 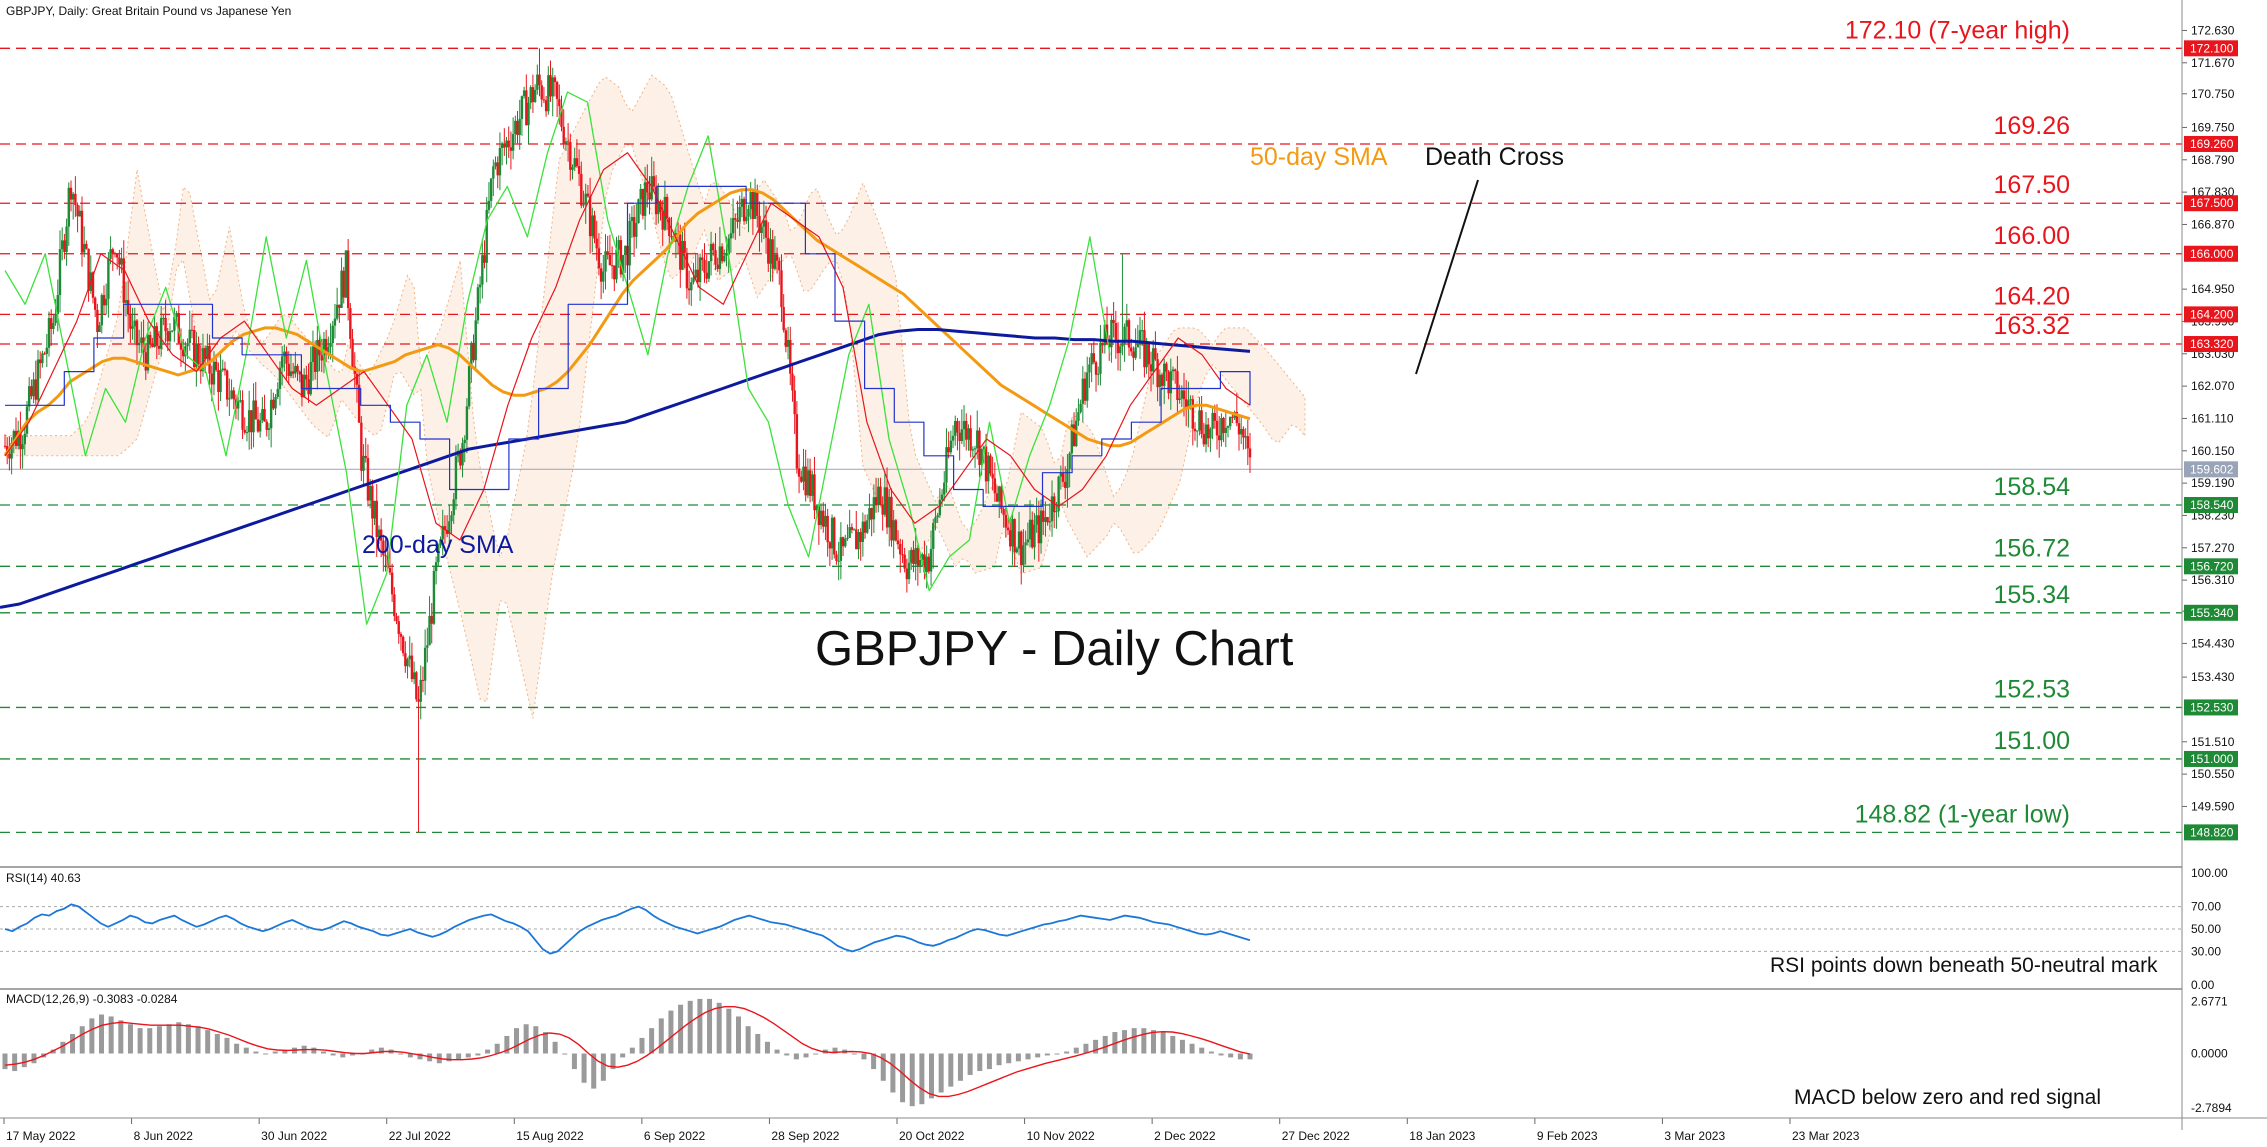 What do you see at coordinates (627, 929) in the screenshot?
I see `rsi-line` at bounding box center [627, 929].